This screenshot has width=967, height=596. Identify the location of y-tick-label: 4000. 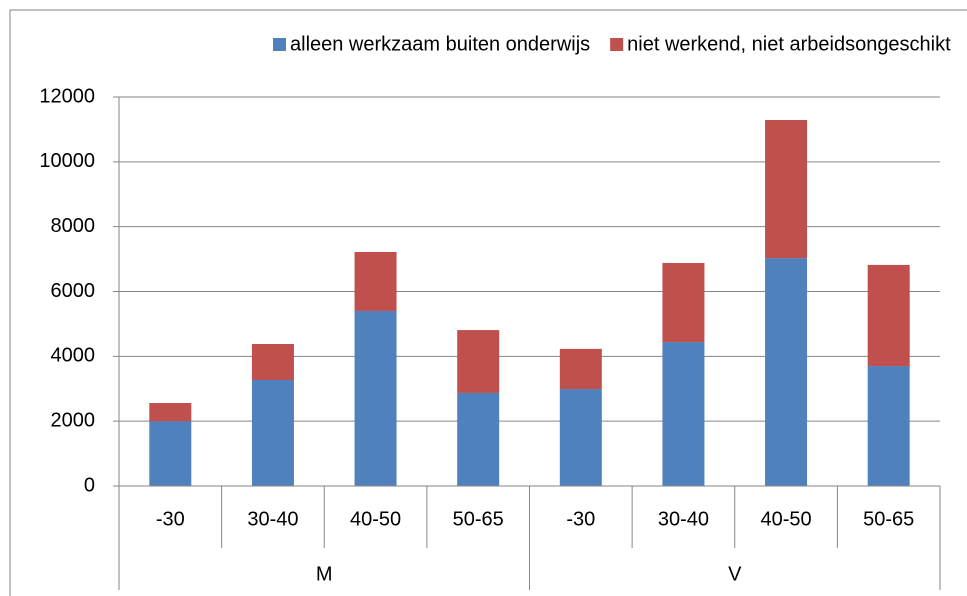
(73, 356).